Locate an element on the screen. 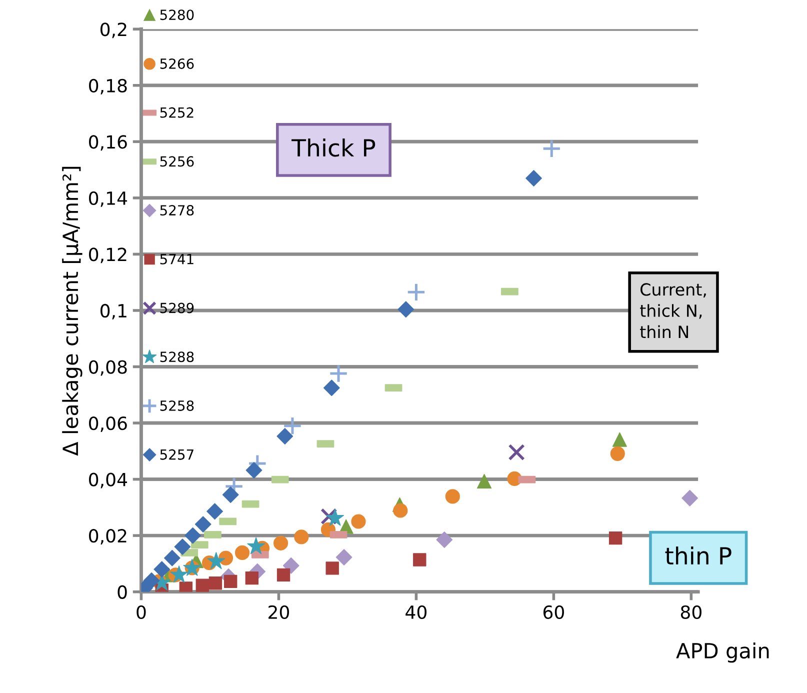  x-tick-label: 0 is located at coordinates (141, 612).